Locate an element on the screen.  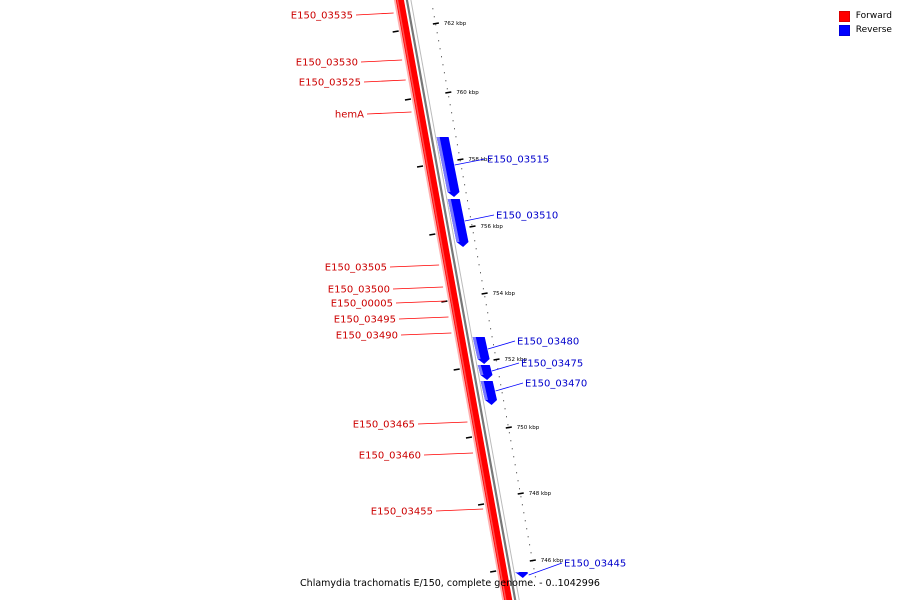
forward-gene-label: E150_03505 is located at coordinates (356, 268).